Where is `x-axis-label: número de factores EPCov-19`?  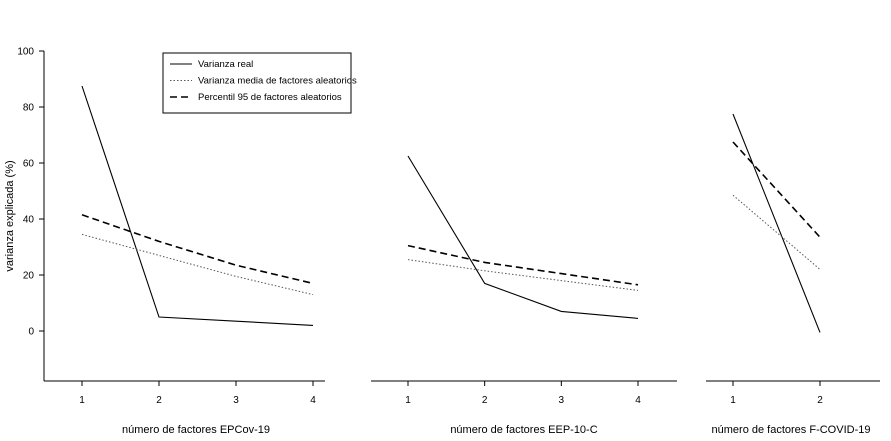 x-axis-label: número de factores EPCov-19 is located at coordinates (196, 430).